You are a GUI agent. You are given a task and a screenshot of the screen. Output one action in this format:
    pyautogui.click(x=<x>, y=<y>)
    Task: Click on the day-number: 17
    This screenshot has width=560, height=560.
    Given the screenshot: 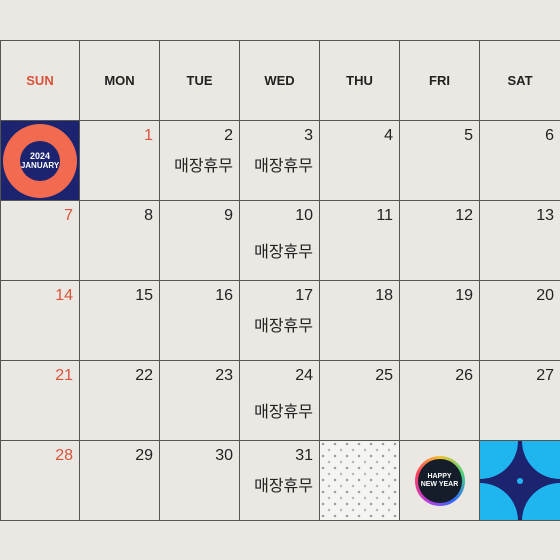 What is the action you would take?
    pyautogui.click(x=304, y=295)
    